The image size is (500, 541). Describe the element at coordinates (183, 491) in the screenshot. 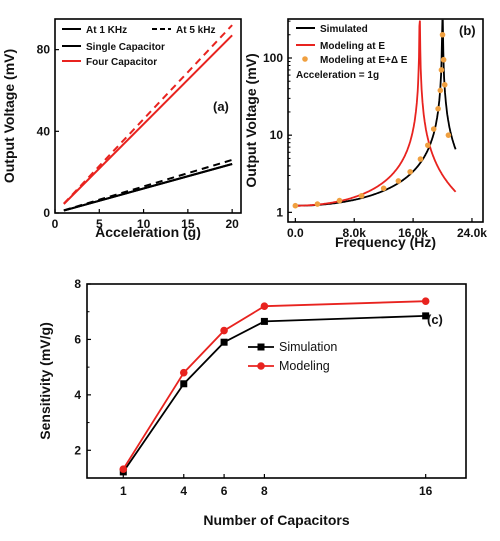

I see `x-tick-label: 4` at that location.